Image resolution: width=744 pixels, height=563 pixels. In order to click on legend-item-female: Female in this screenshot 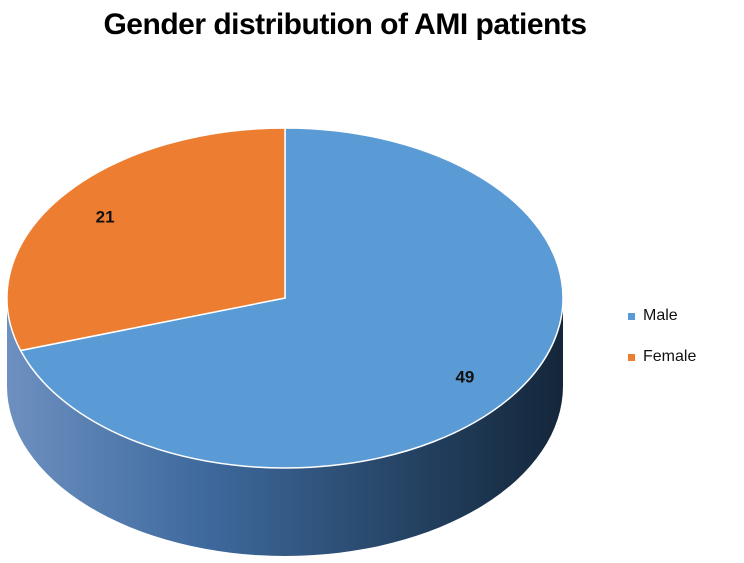, I will do `click(662, 357)`.